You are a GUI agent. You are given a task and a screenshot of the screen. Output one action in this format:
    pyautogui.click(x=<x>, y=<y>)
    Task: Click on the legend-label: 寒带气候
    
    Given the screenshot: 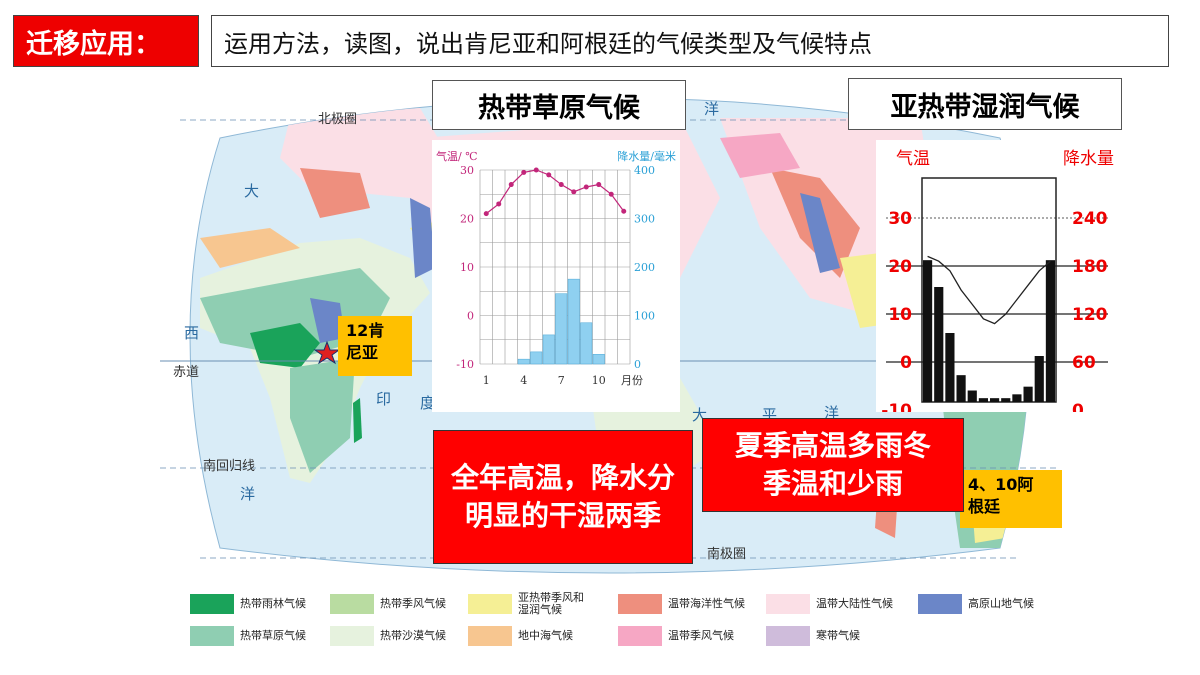 What is the action you would take?
    pyautogui.click(x=838, y=635)
    